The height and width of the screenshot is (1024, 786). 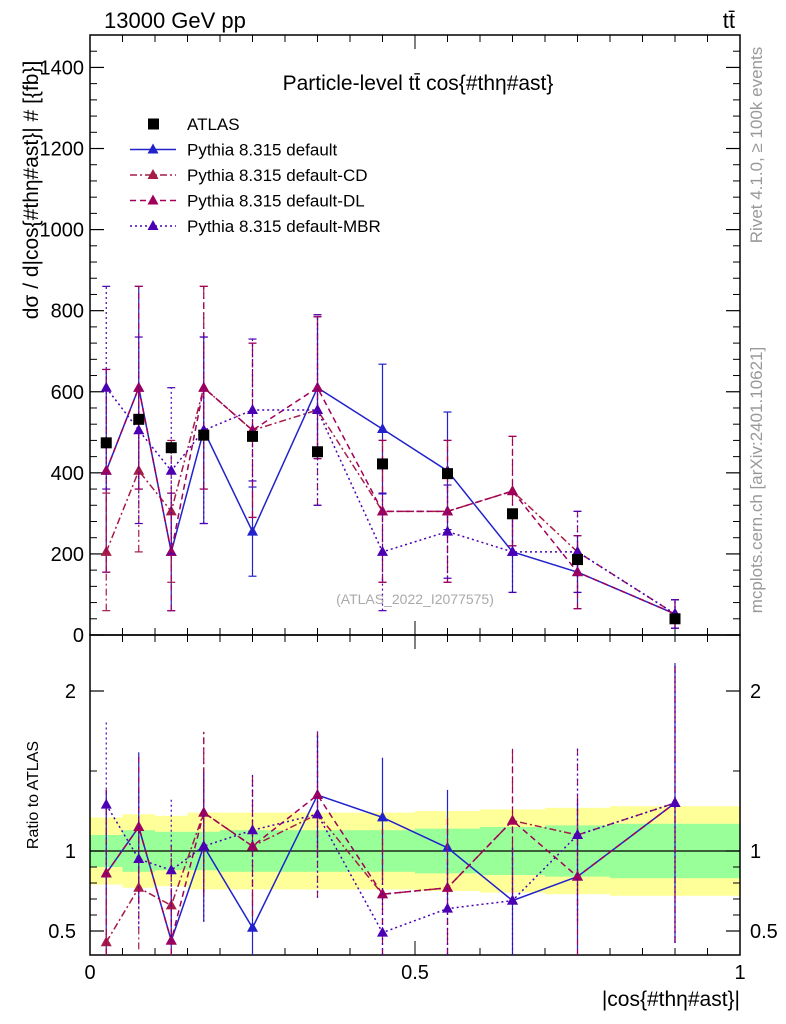 I want to click on ratio-y-tick-label-right: 0.5, so click(x=764, y=932).